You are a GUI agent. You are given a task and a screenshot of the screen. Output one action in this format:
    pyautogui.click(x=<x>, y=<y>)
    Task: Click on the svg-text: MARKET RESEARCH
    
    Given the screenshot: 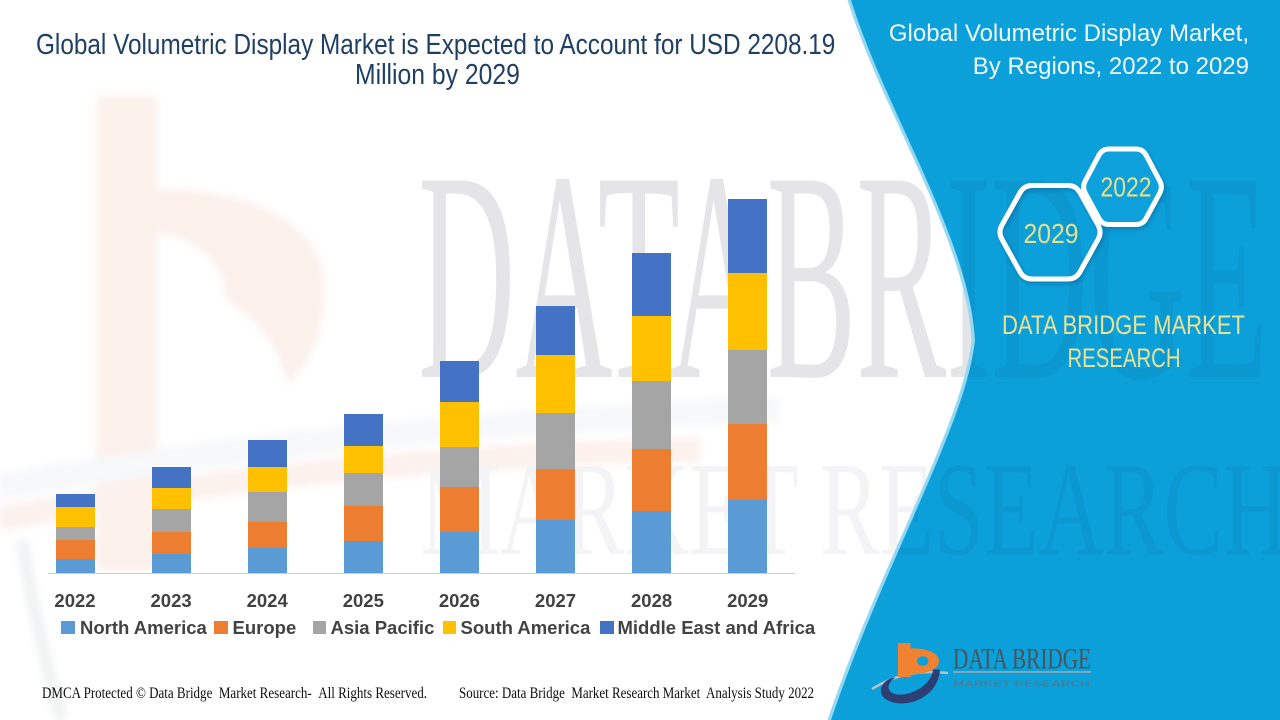 What is the action you would take?
    pyautogui.click(x=1021, y=684)
    